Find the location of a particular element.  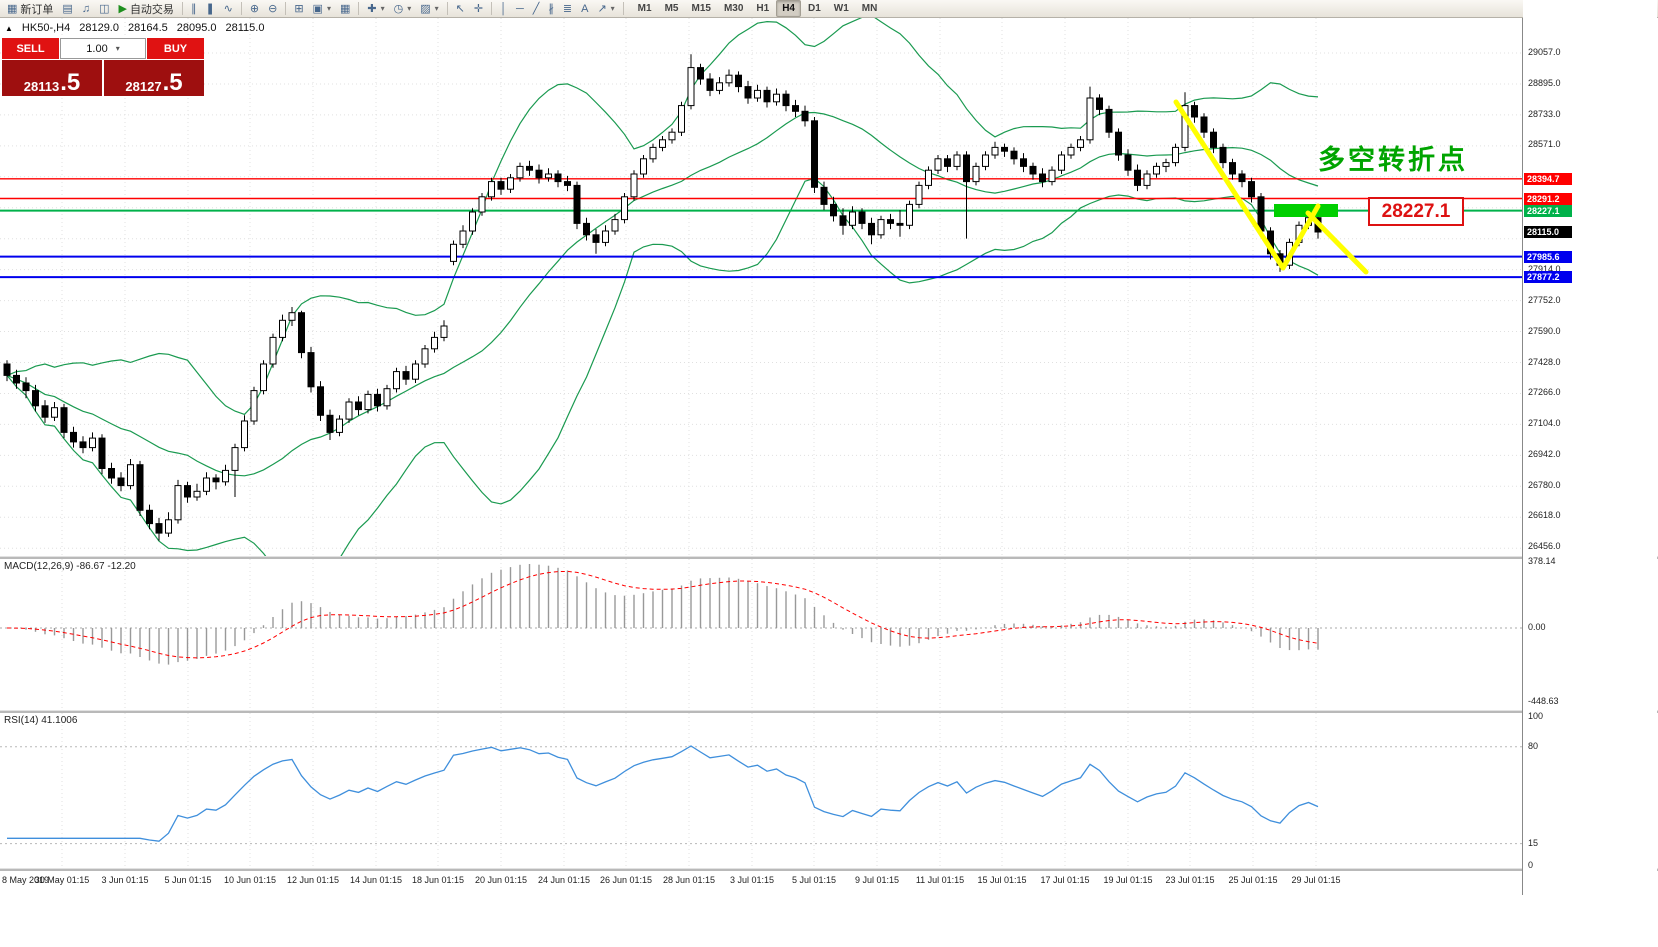

grid-icon: ▦ is located at coordinates (345, 8).